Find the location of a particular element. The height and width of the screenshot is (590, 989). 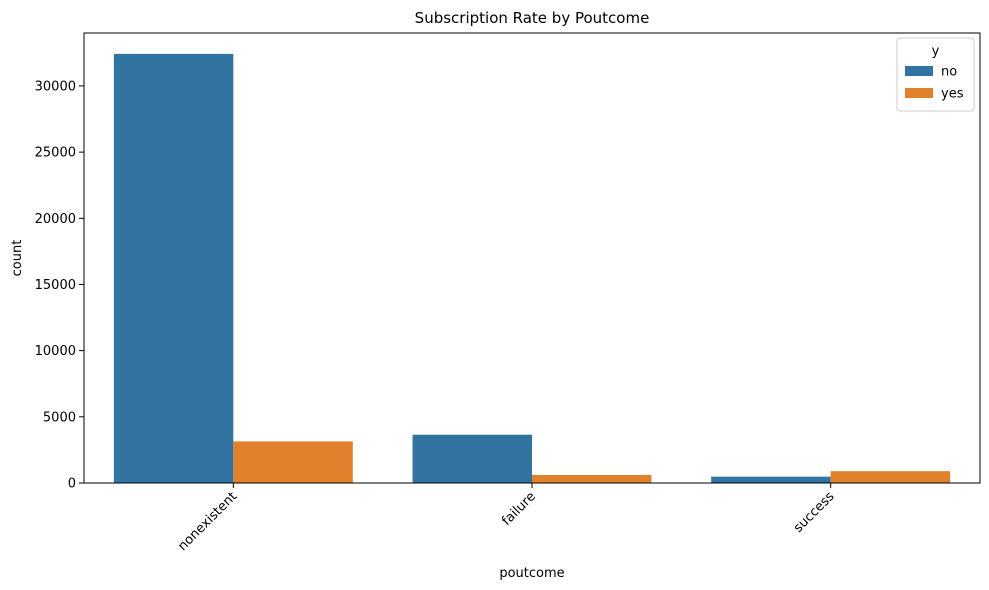

y-tick-label: 0 is located at coordinates (72, 484).